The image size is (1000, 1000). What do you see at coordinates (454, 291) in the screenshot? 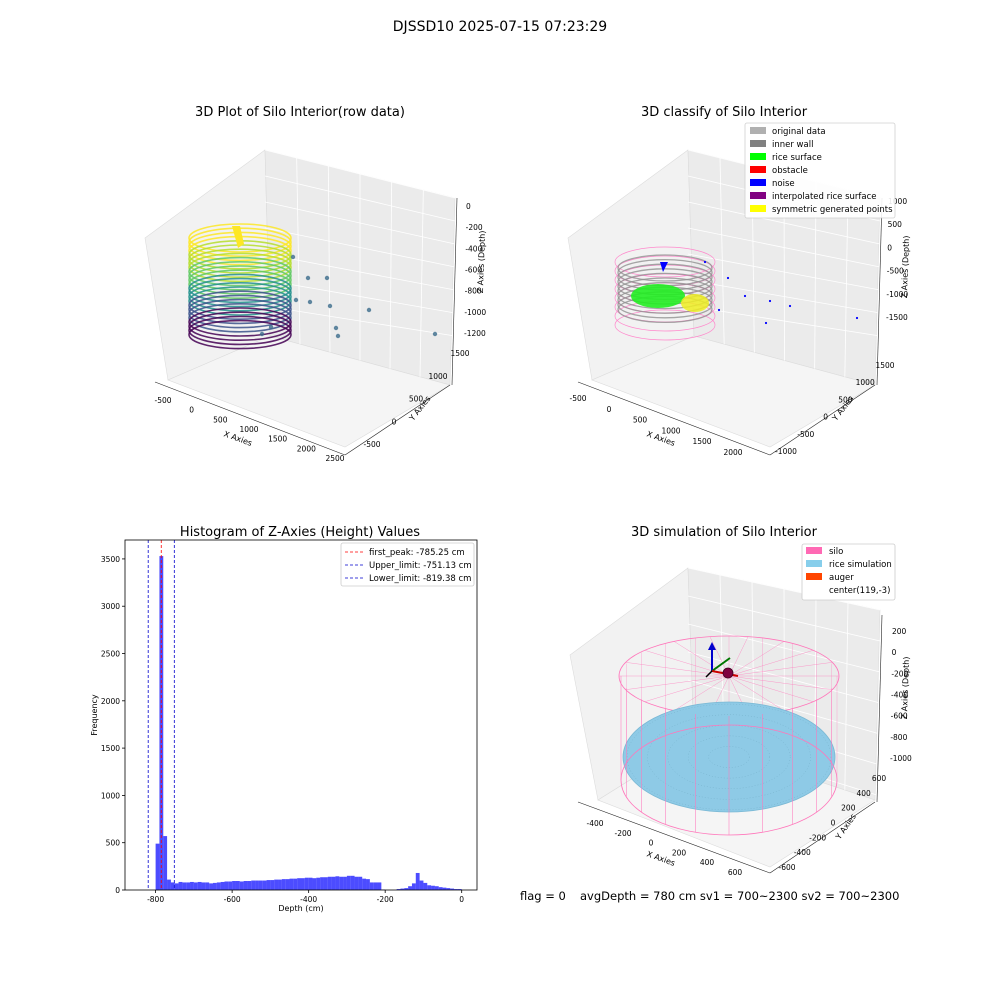
I see `raw-z-axis-line` at bounding box center [454, 291].